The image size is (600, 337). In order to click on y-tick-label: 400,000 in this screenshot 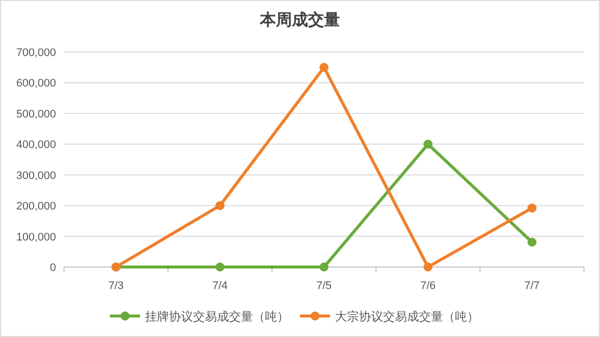, I will do `click(36, 145)`.